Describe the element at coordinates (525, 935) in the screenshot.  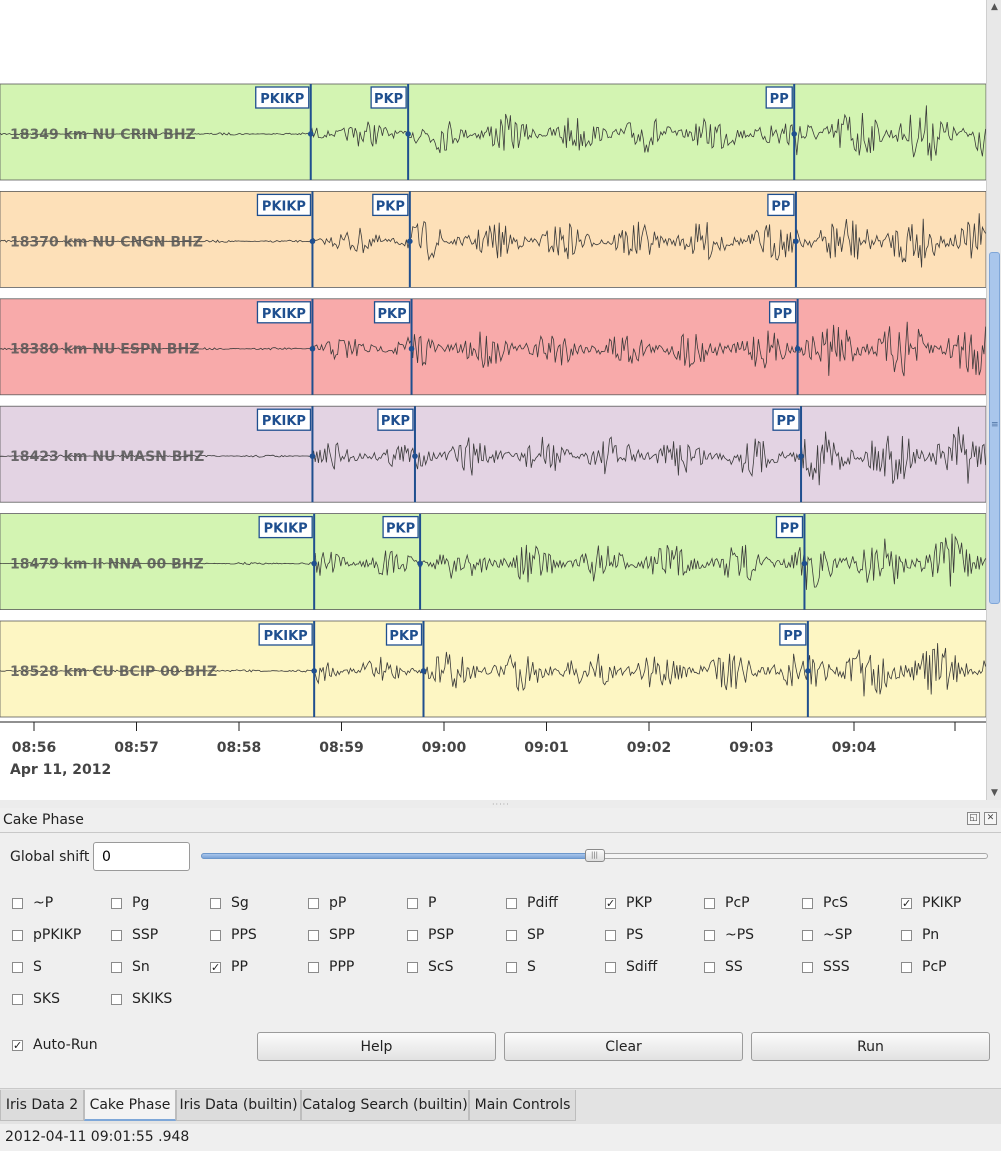
I see `phase-checkbox: SP` at that location.